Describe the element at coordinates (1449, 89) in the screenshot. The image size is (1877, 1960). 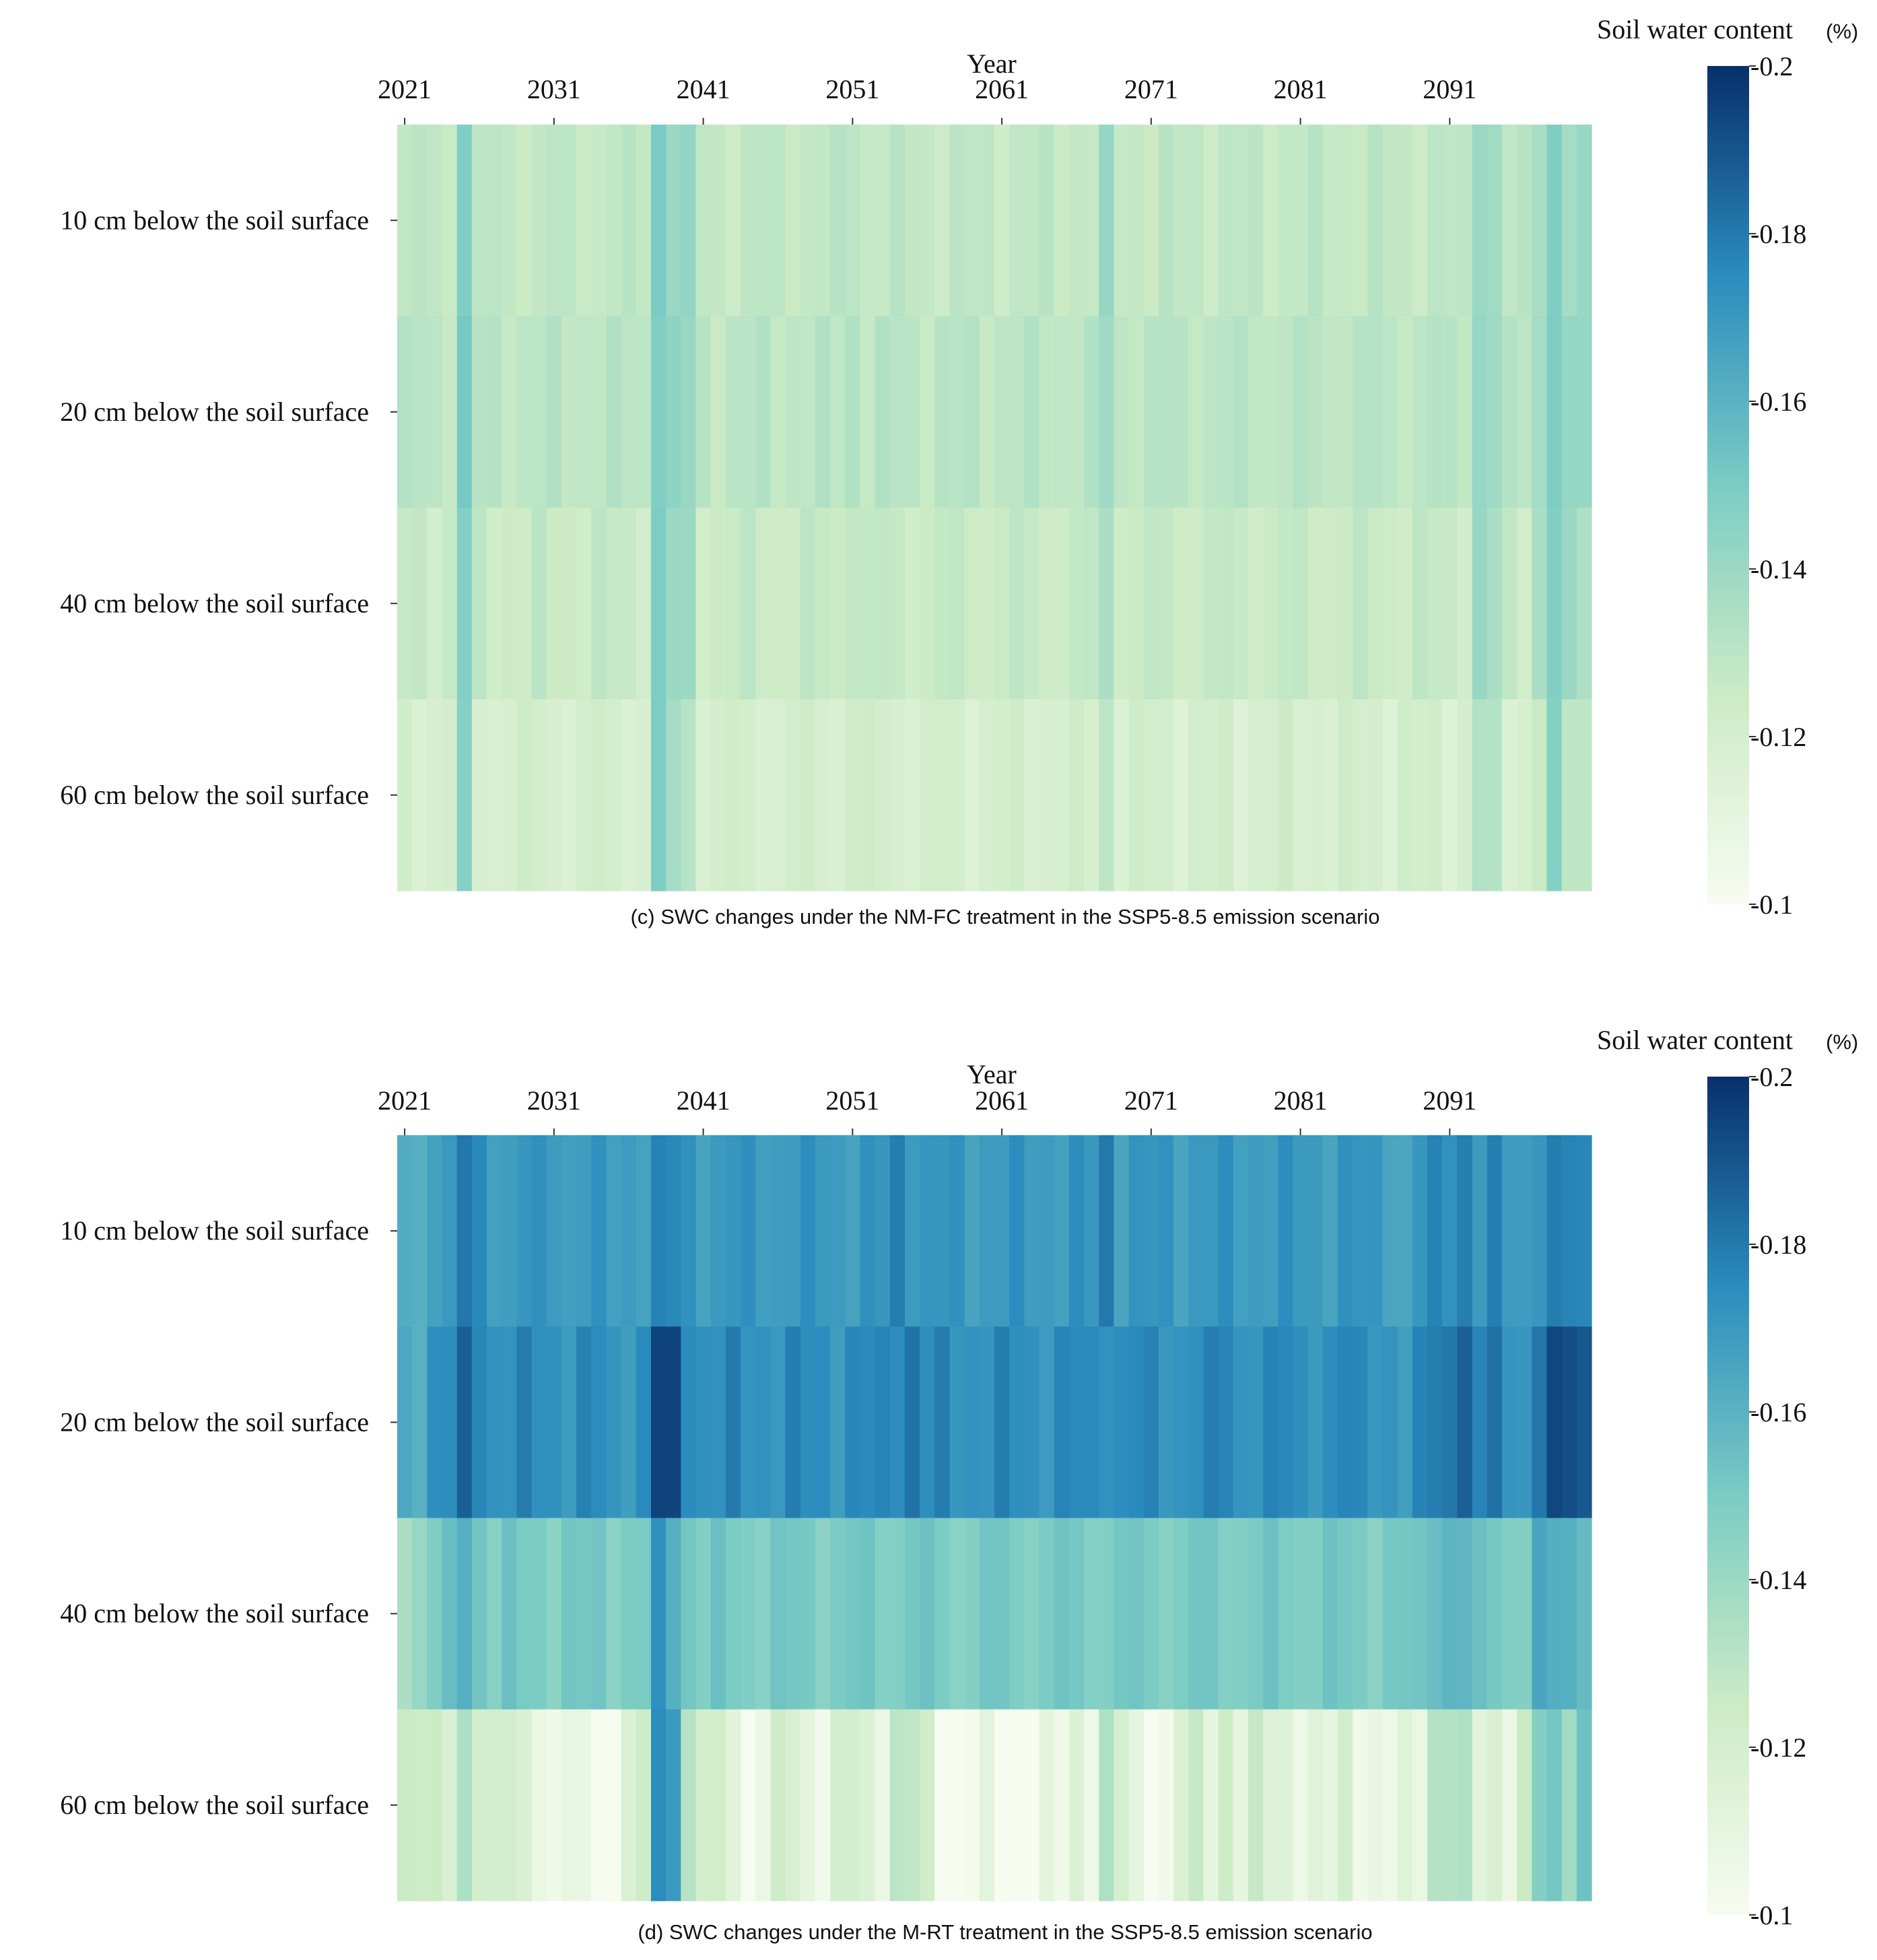
I see `x-tick-label: 2091` at that location.